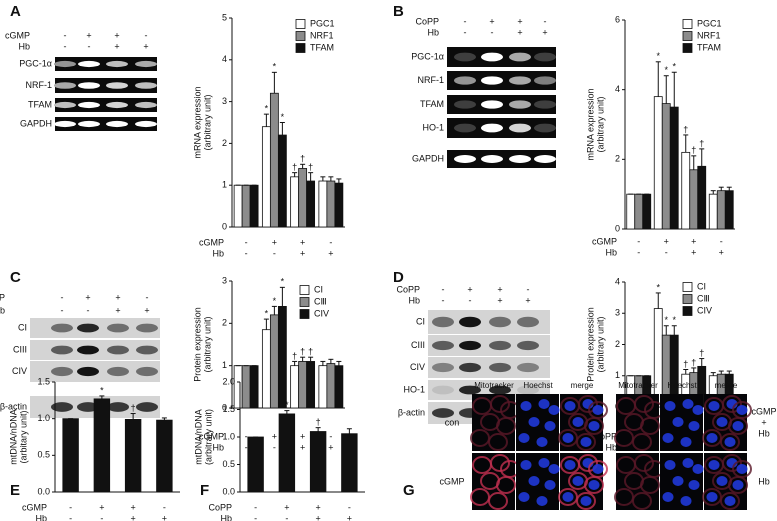 This screenshot has width=777, height=521. What do you see at coordinates (590, 344) in the screenshot?
I see `y-axis-label: Protein expression` at bounding box center [590, 344].